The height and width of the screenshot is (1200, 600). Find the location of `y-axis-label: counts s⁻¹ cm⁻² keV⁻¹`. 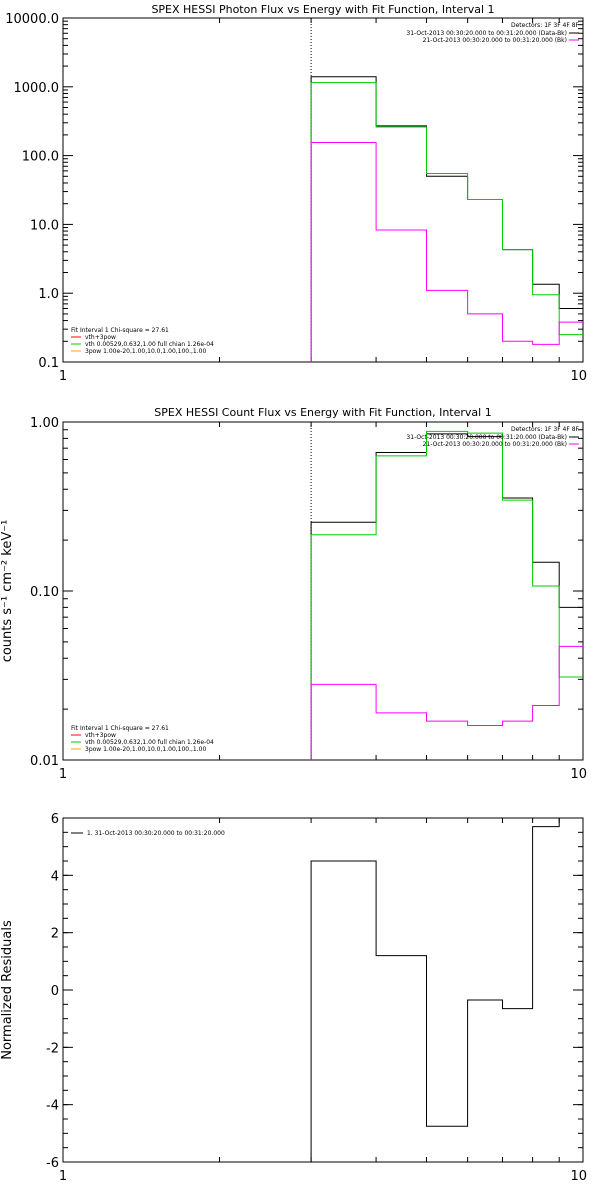

y-axis-label: counts s⁻¹ cm⁻² keV⁻¹ is located at coordinates (7, 591).